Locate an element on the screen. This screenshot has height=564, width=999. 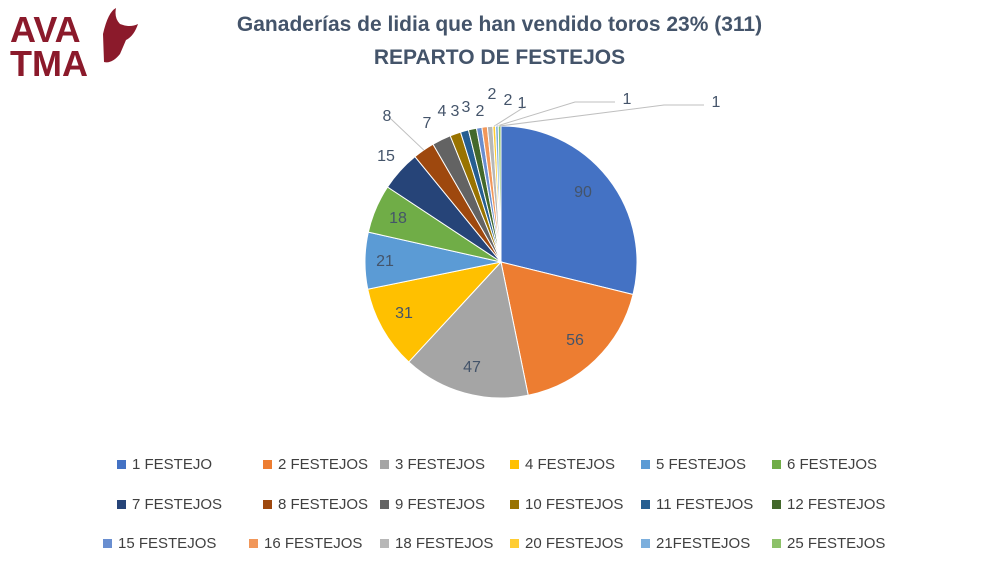
legend-item: 21FESTEJOS is located at coordinates (695, 543).